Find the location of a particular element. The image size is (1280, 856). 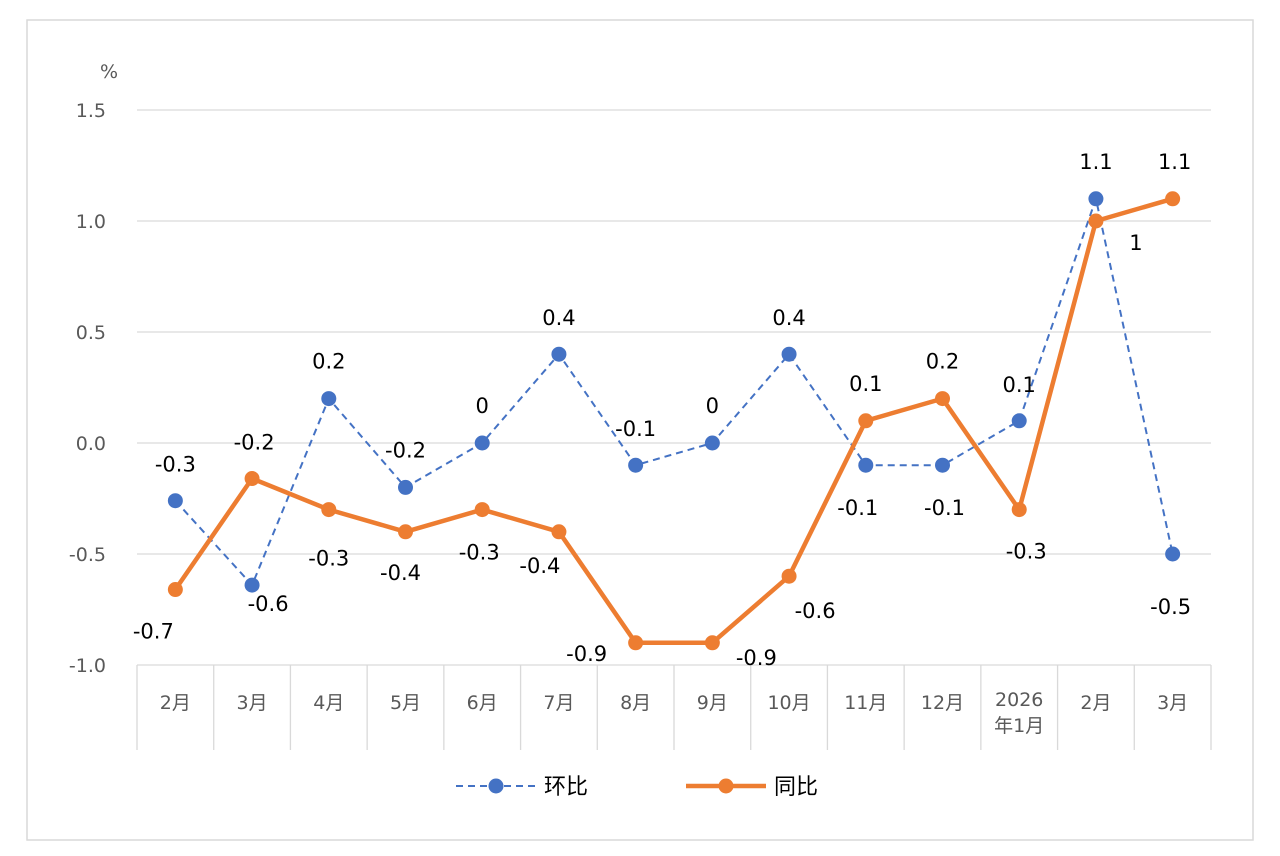

data-label: -0.5 is located at coordinates (1170, 607).